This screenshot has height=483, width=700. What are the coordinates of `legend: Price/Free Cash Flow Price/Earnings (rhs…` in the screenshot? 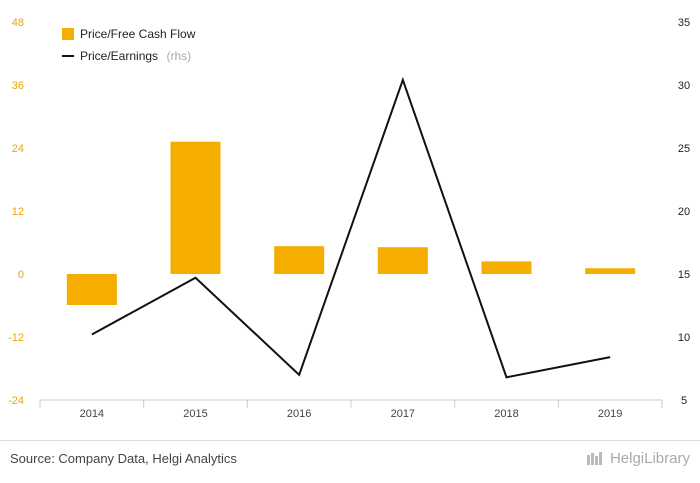 It's located at (129, 45).